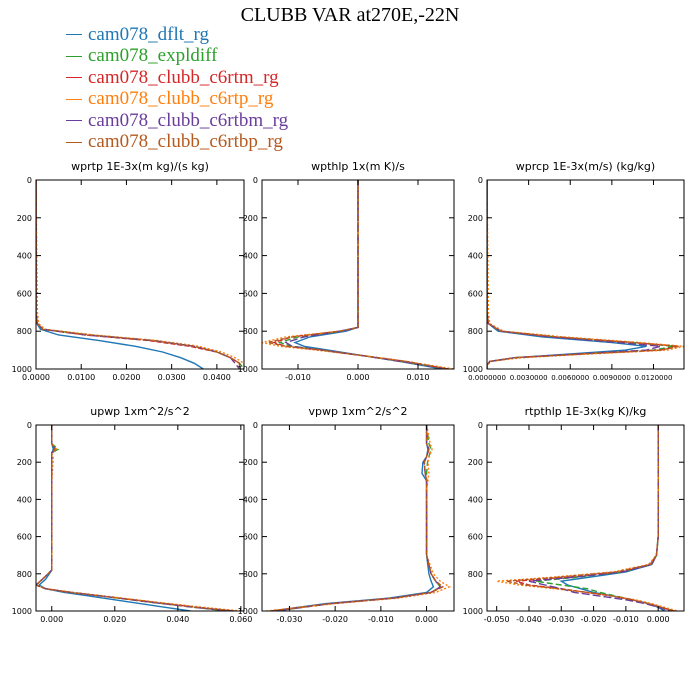  I want to click on panel-title: upwp 1xm^2/s^2, so click(140, 411).